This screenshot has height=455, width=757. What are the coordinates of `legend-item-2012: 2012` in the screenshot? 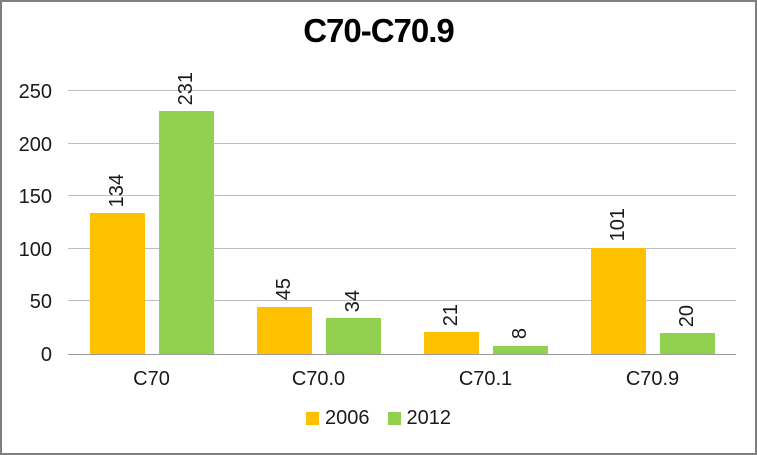 It's located at (419, 418).